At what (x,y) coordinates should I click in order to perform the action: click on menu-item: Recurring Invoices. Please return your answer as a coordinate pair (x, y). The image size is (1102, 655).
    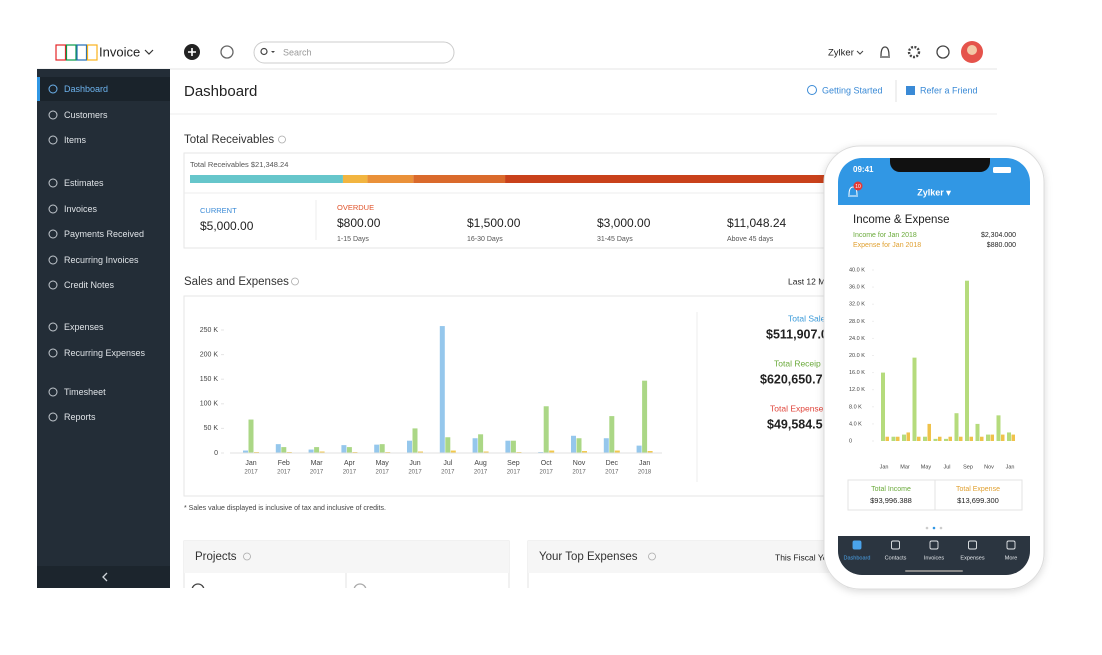
    Looking at the image, I should click on (101, 260).